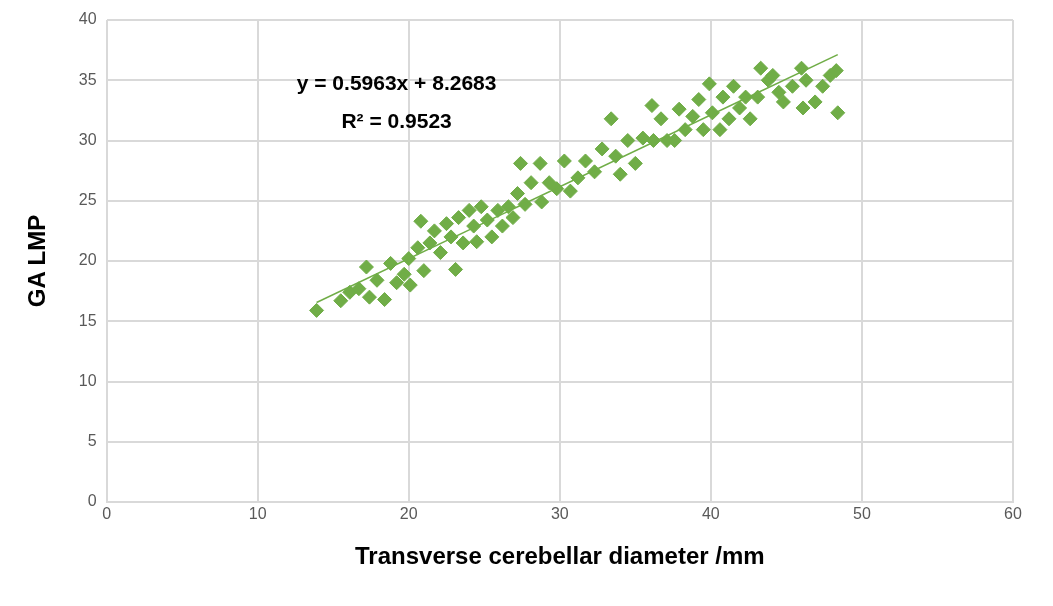 The width and height of the screenshot is (1053, 606). I want to click on x-tick-label: 50, so click(862, 514).